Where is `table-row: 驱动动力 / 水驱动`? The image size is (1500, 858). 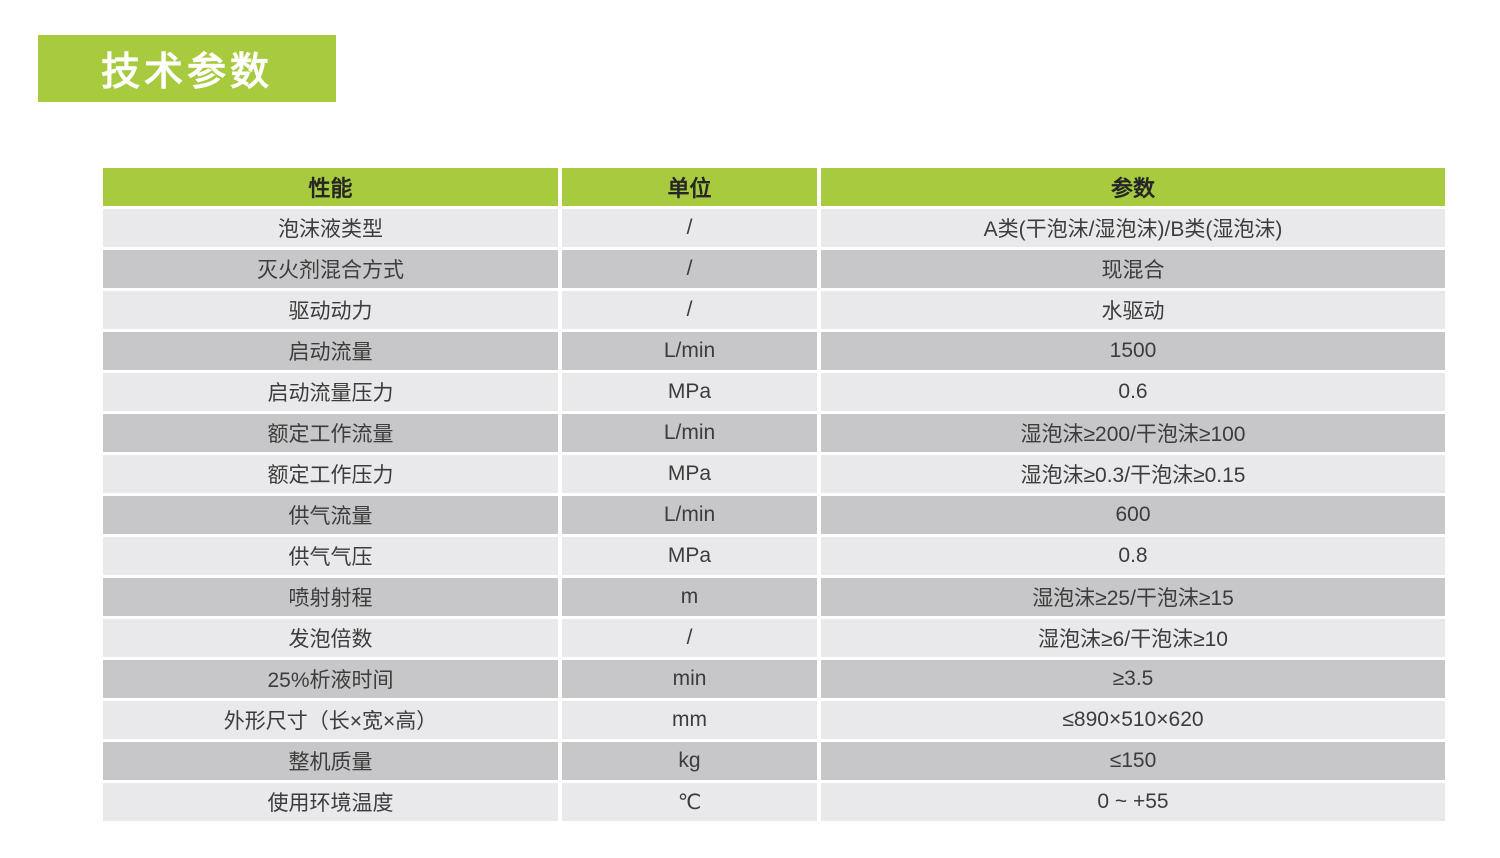 table-row: 驱动动力 / 水驱动 is located at coordinates (774, 310).